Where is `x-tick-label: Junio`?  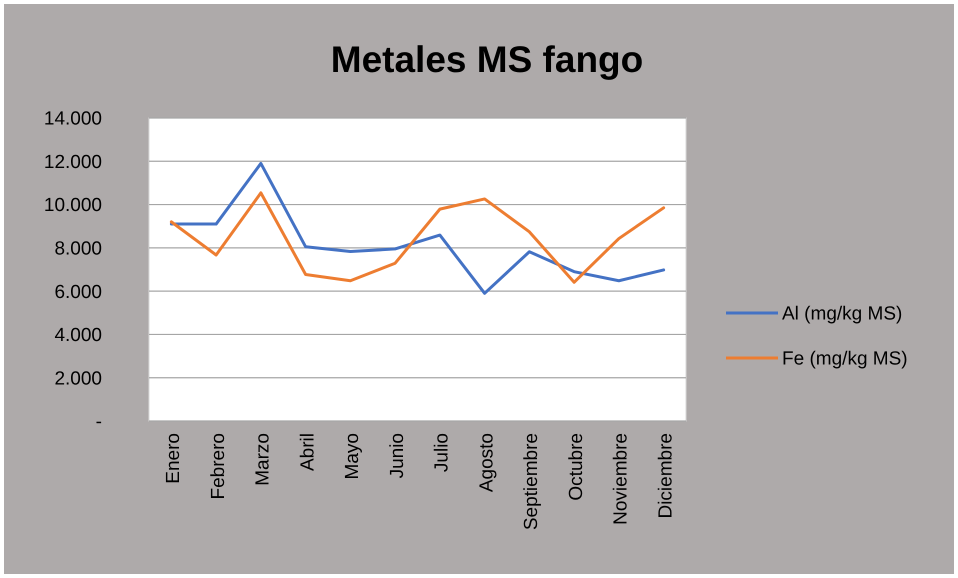 x-tick-label: Junio is located at coordinates (397, 455).